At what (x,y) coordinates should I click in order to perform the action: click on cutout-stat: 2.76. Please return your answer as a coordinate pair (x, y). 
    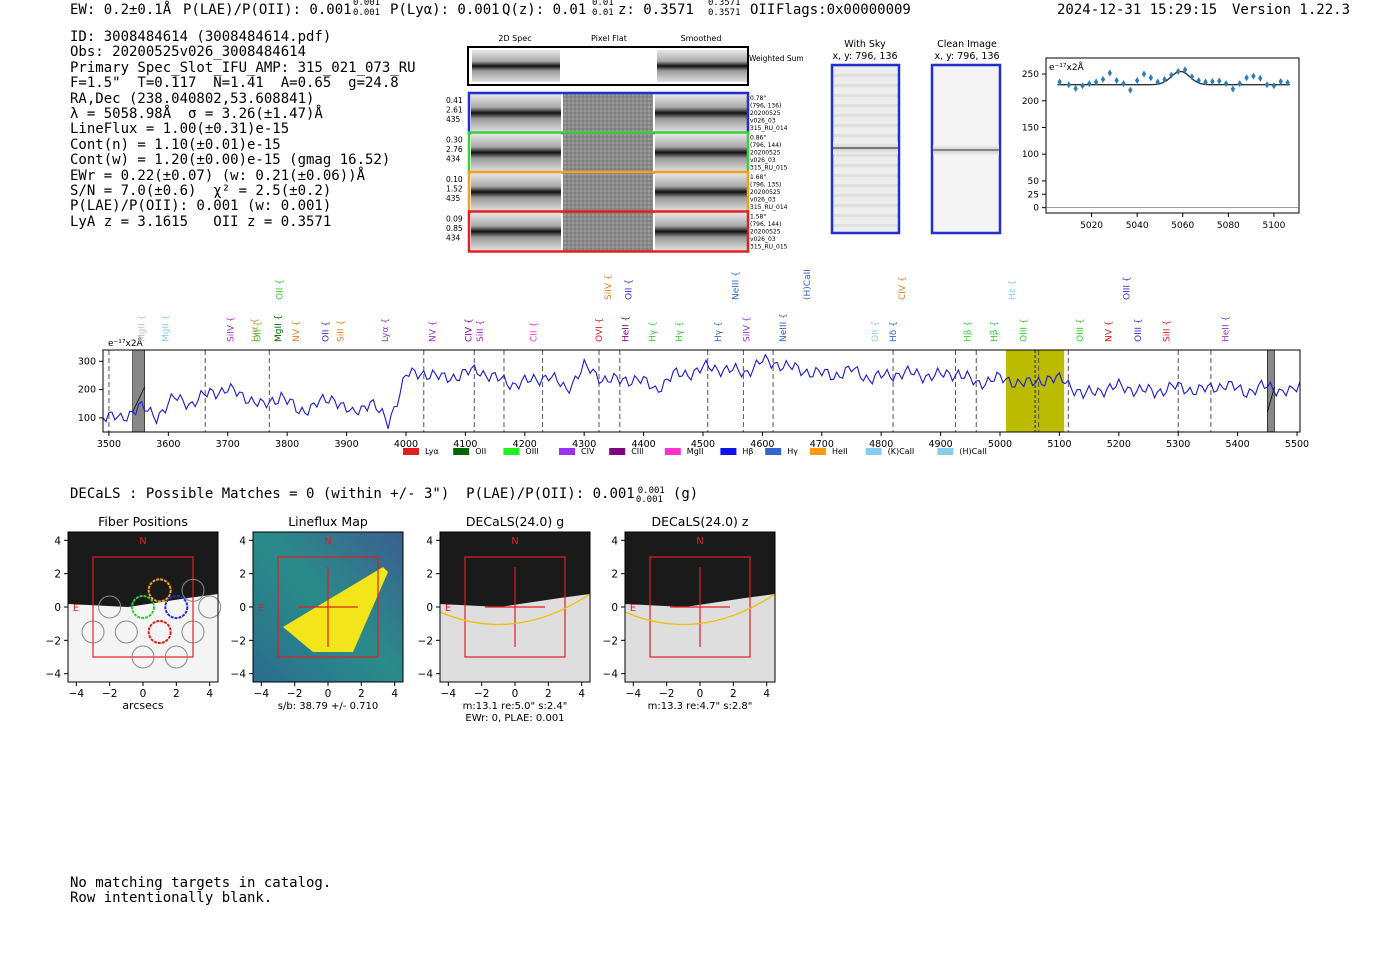
    Looking at the image, I should click on (454, 149).